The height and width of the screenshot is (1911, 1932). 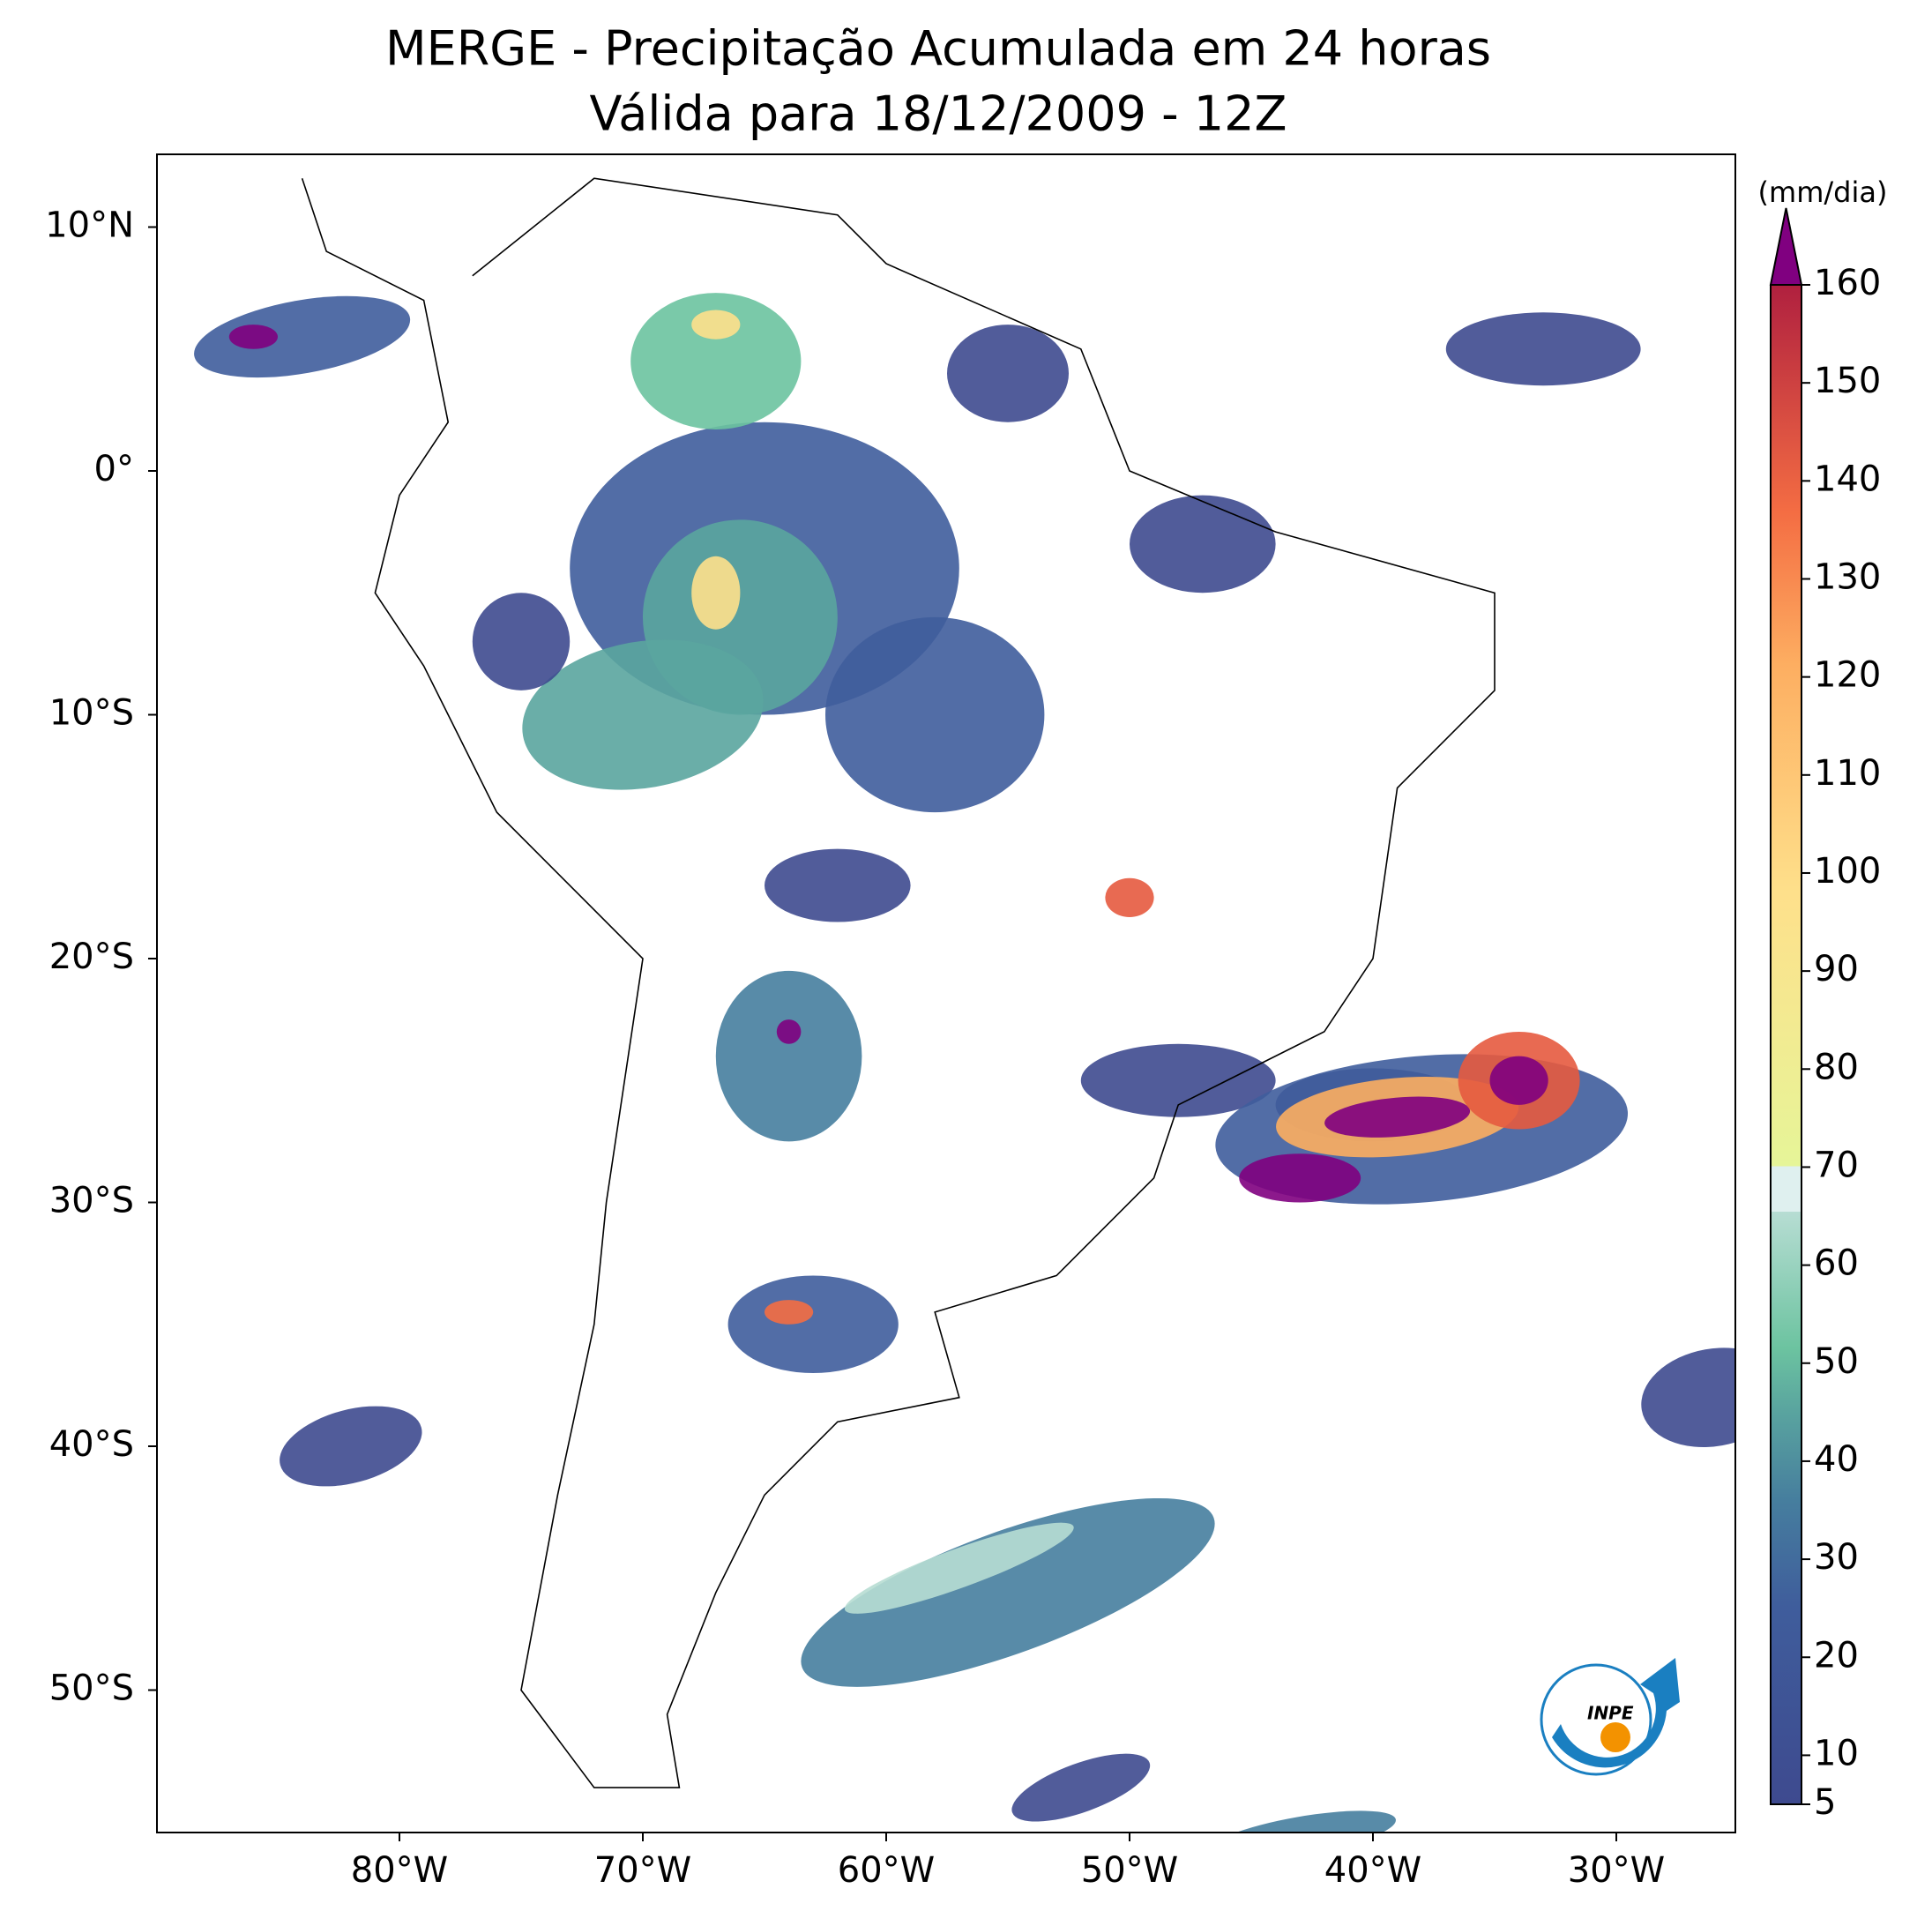 What do you see at coordinates (1836, 1263) in the screenshot?
I see `colorbar-tick-label: 60` at bounding box center [1836, 1263].